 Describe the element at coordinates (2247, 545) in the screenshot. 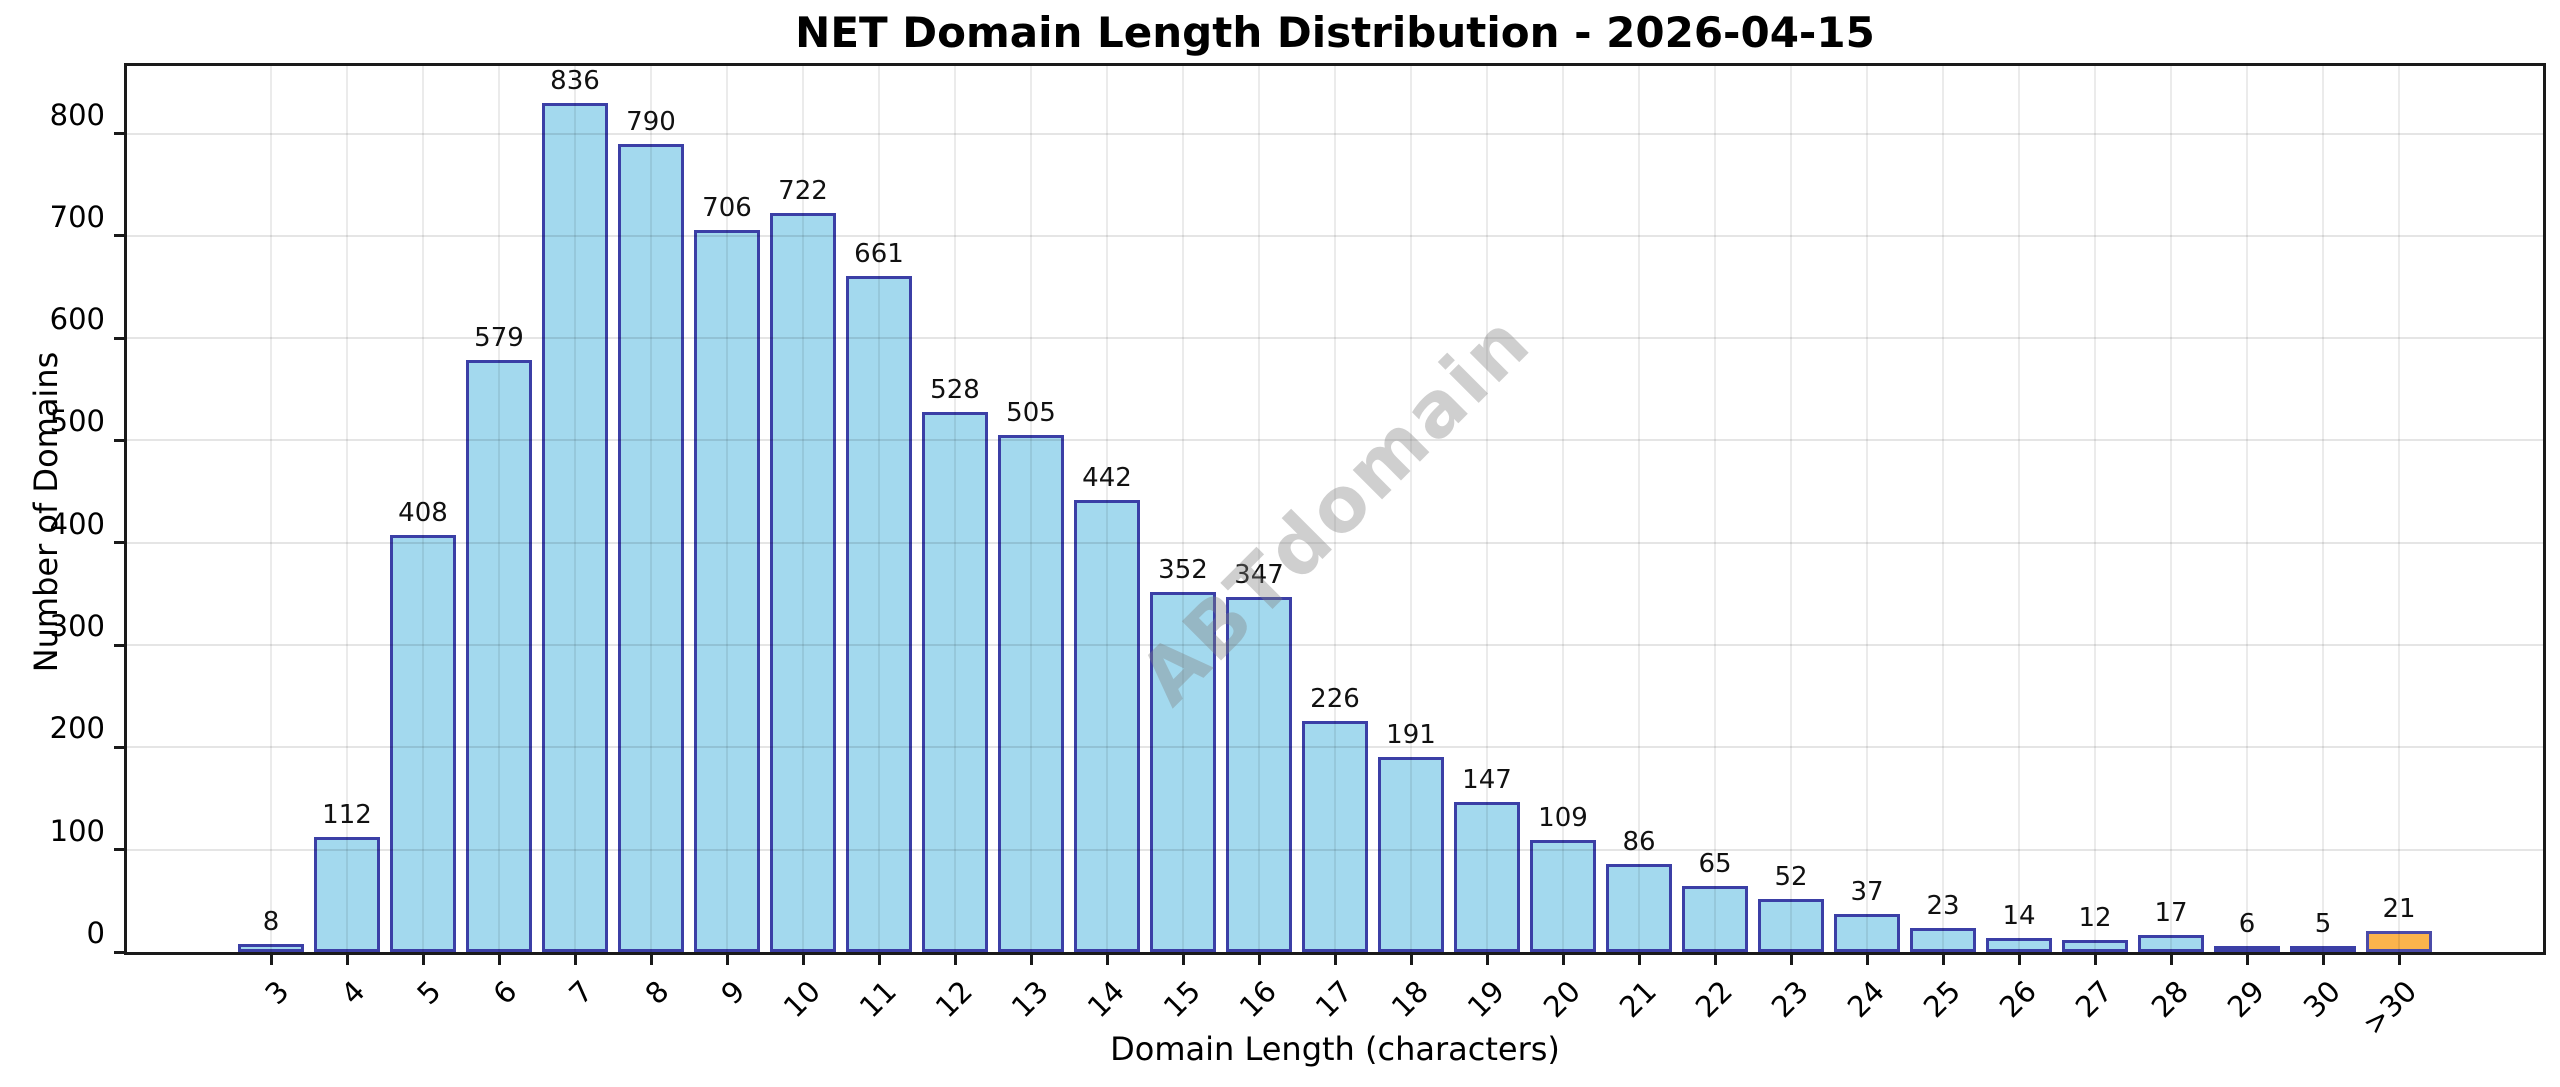

I see `bar-slot-29: 6 29` at that location.